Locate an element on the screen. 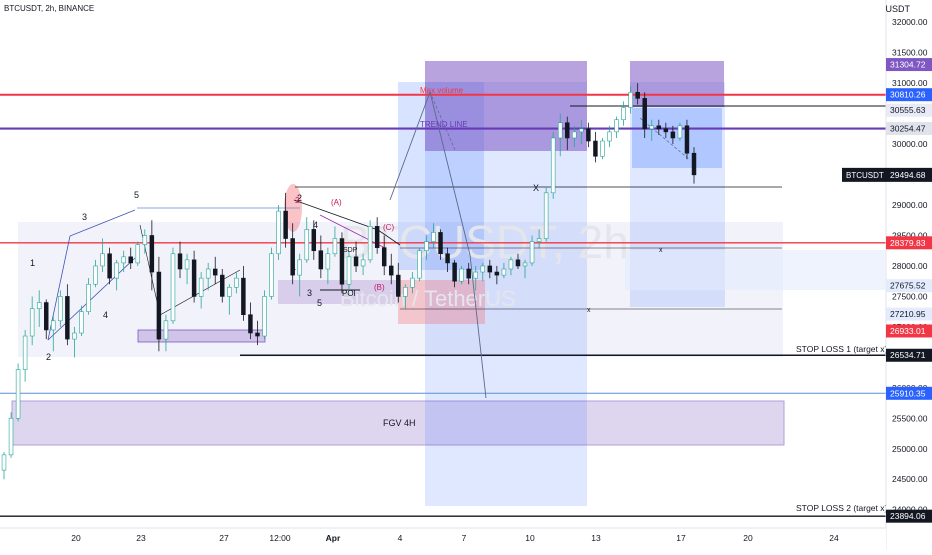  price-tag: 28379.83 is located at coordinates (908, 243).